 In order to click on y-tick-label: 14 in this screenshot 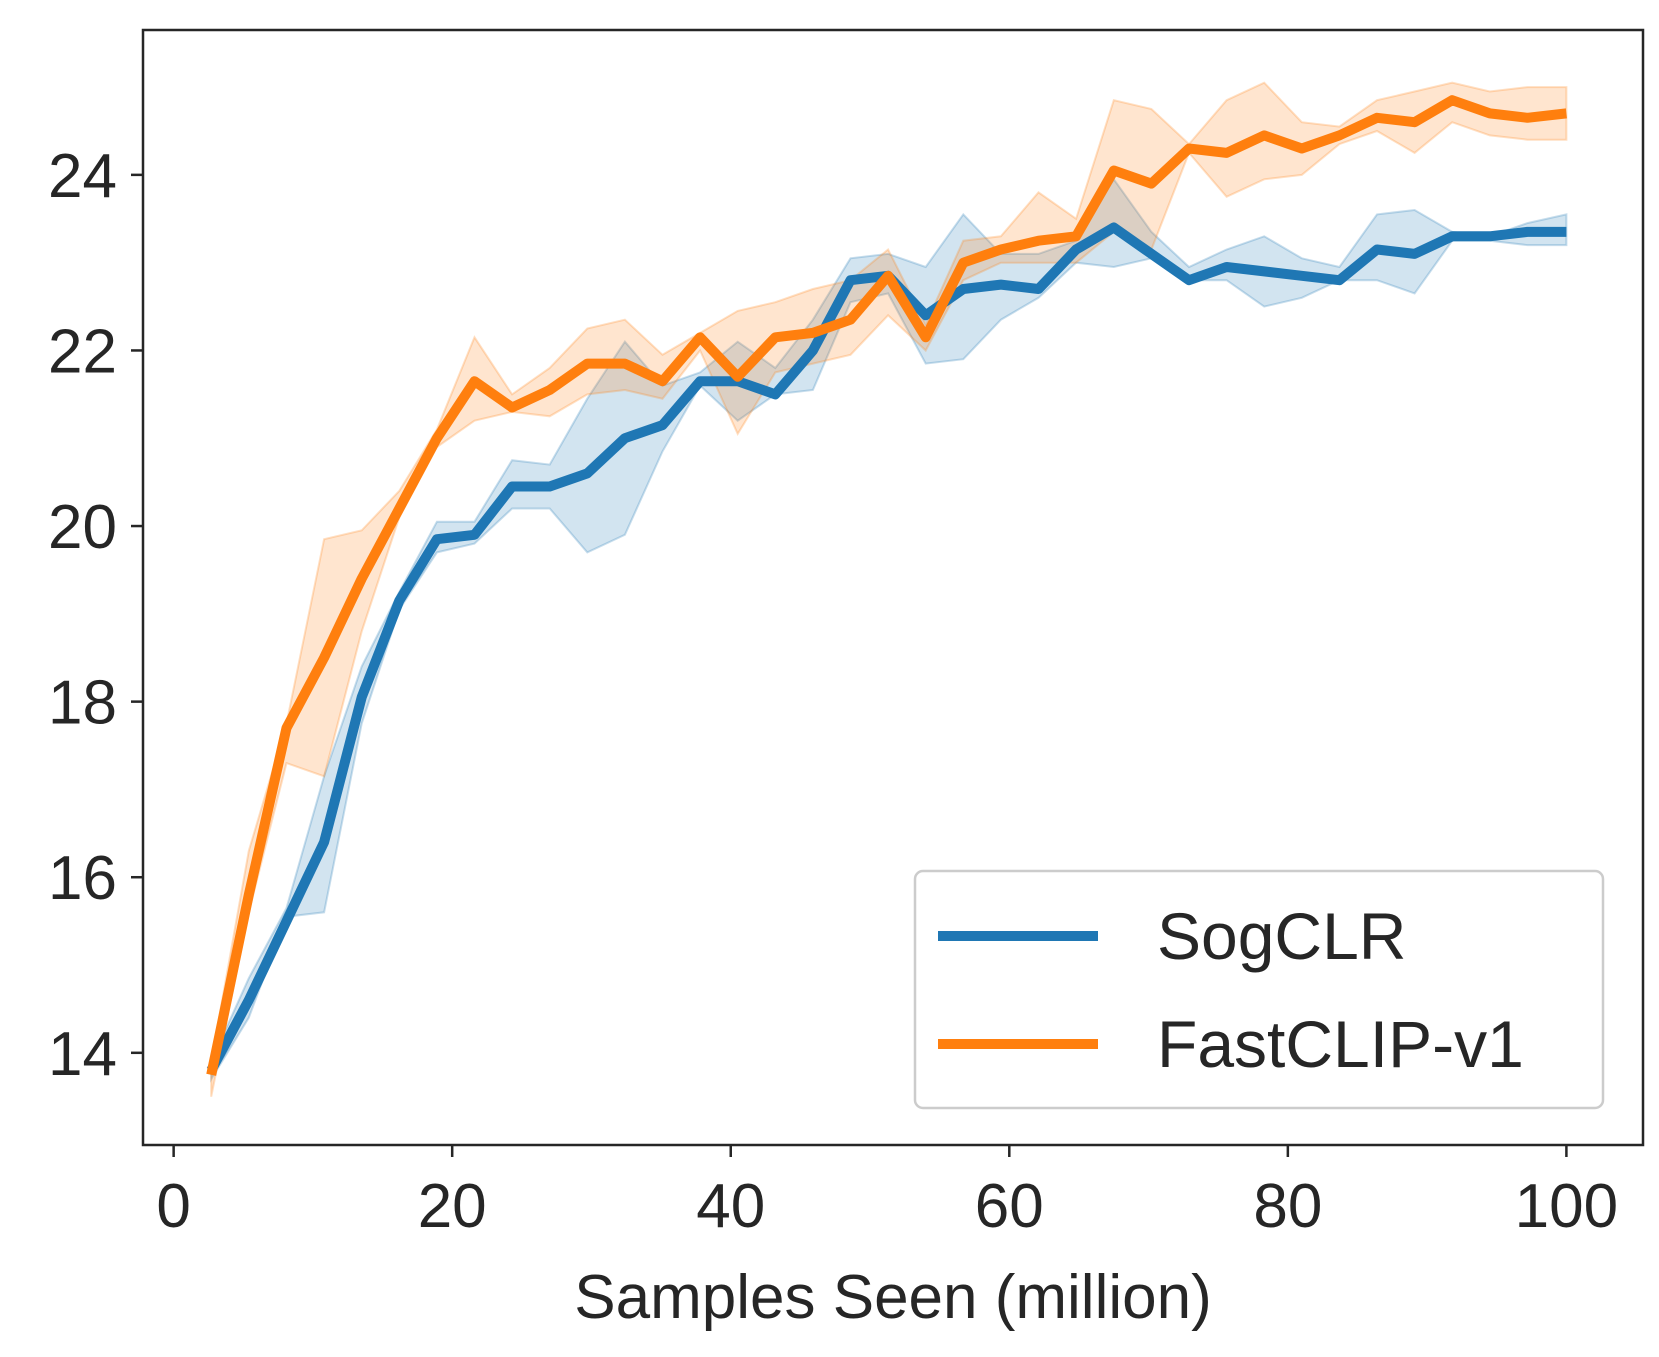, I will do `click(82, 1054)`.